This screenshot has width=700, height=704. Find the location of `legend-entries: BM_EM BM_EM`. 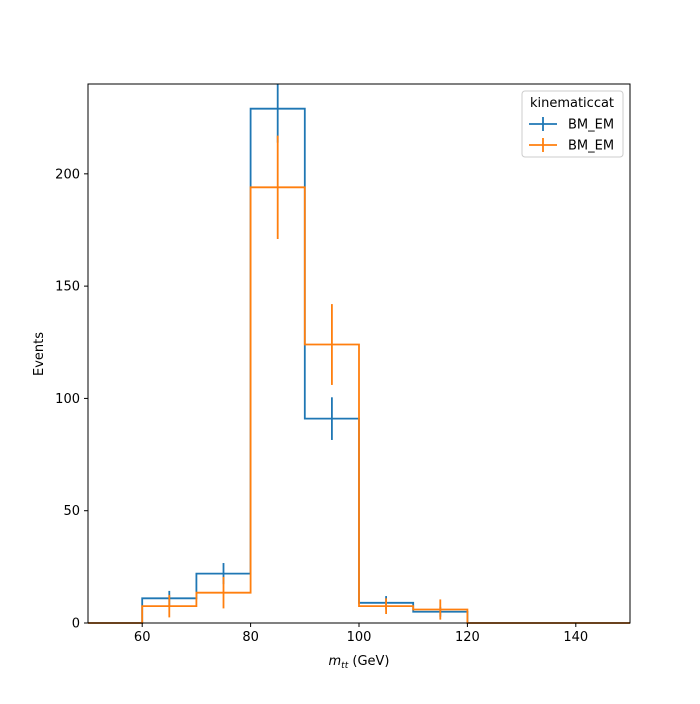

legend-entries: BM_EM BM_EM is located at coordinates (571, 135).